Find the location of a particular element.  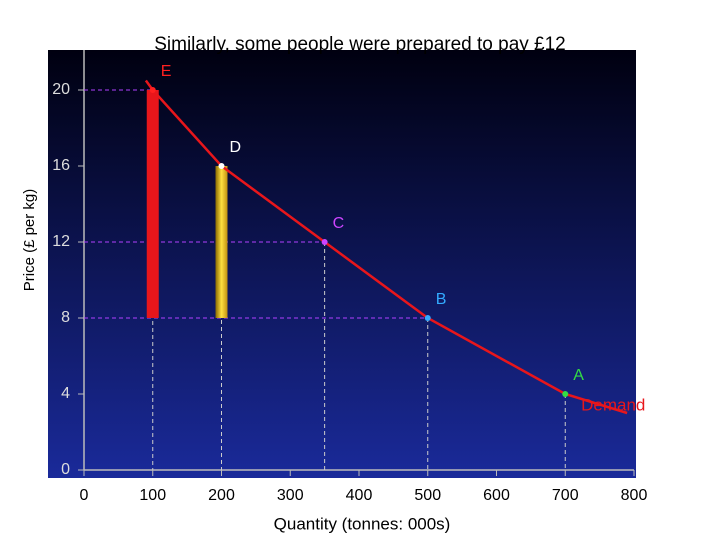

y-axis-label: Price (£ per kg) is located at coordinates (29, 240).